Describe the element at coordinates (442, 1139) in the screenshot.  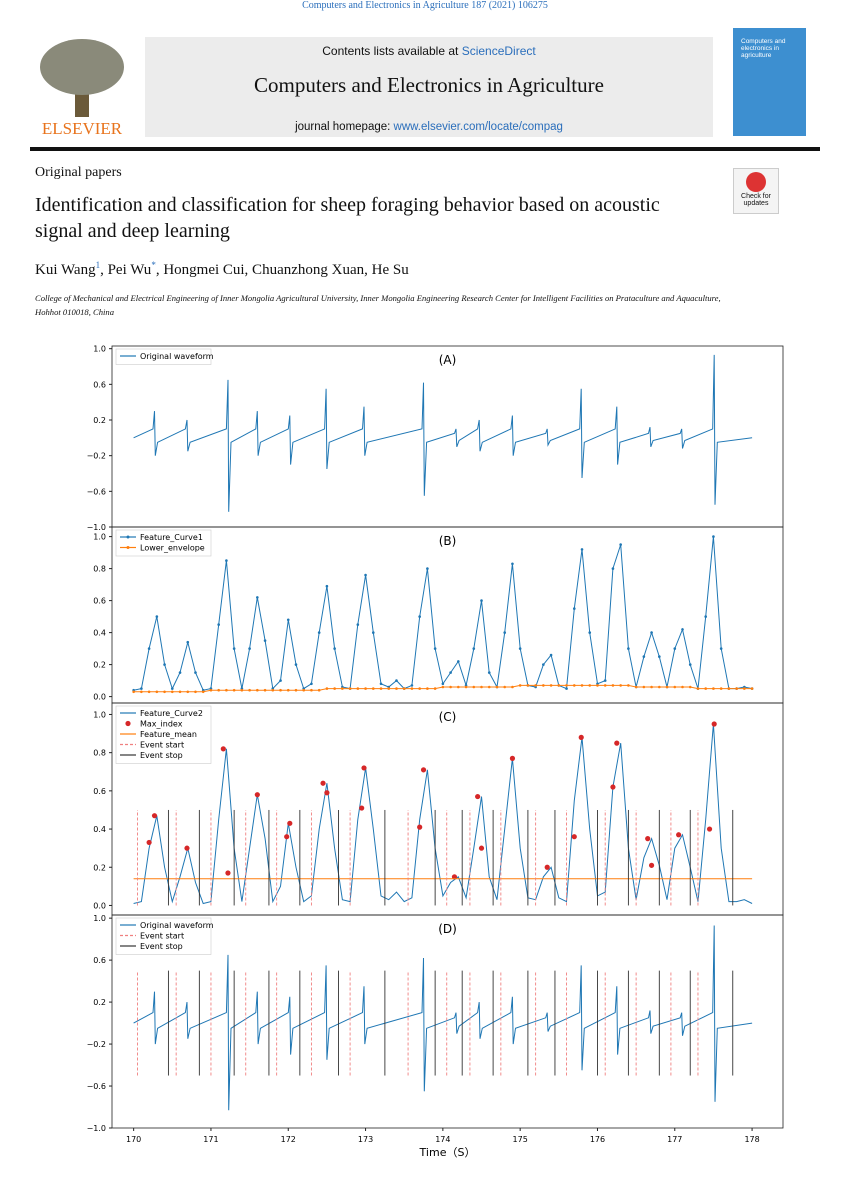
I see `x-tick-label: 174` at that location.